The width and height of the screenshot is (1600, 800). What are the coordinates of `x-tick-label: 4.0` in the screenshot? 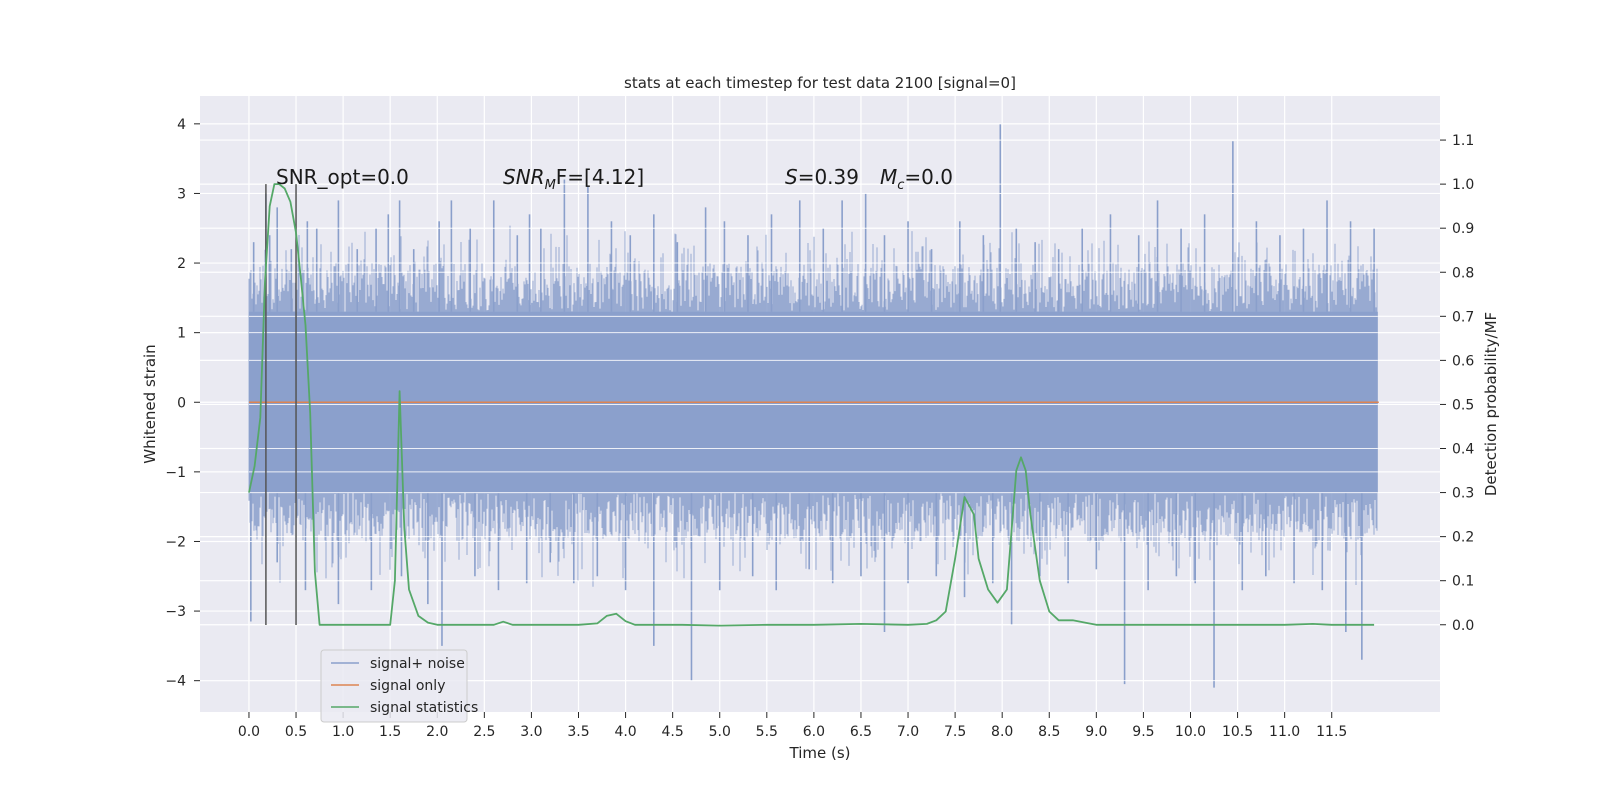 It's located at (625, 732).